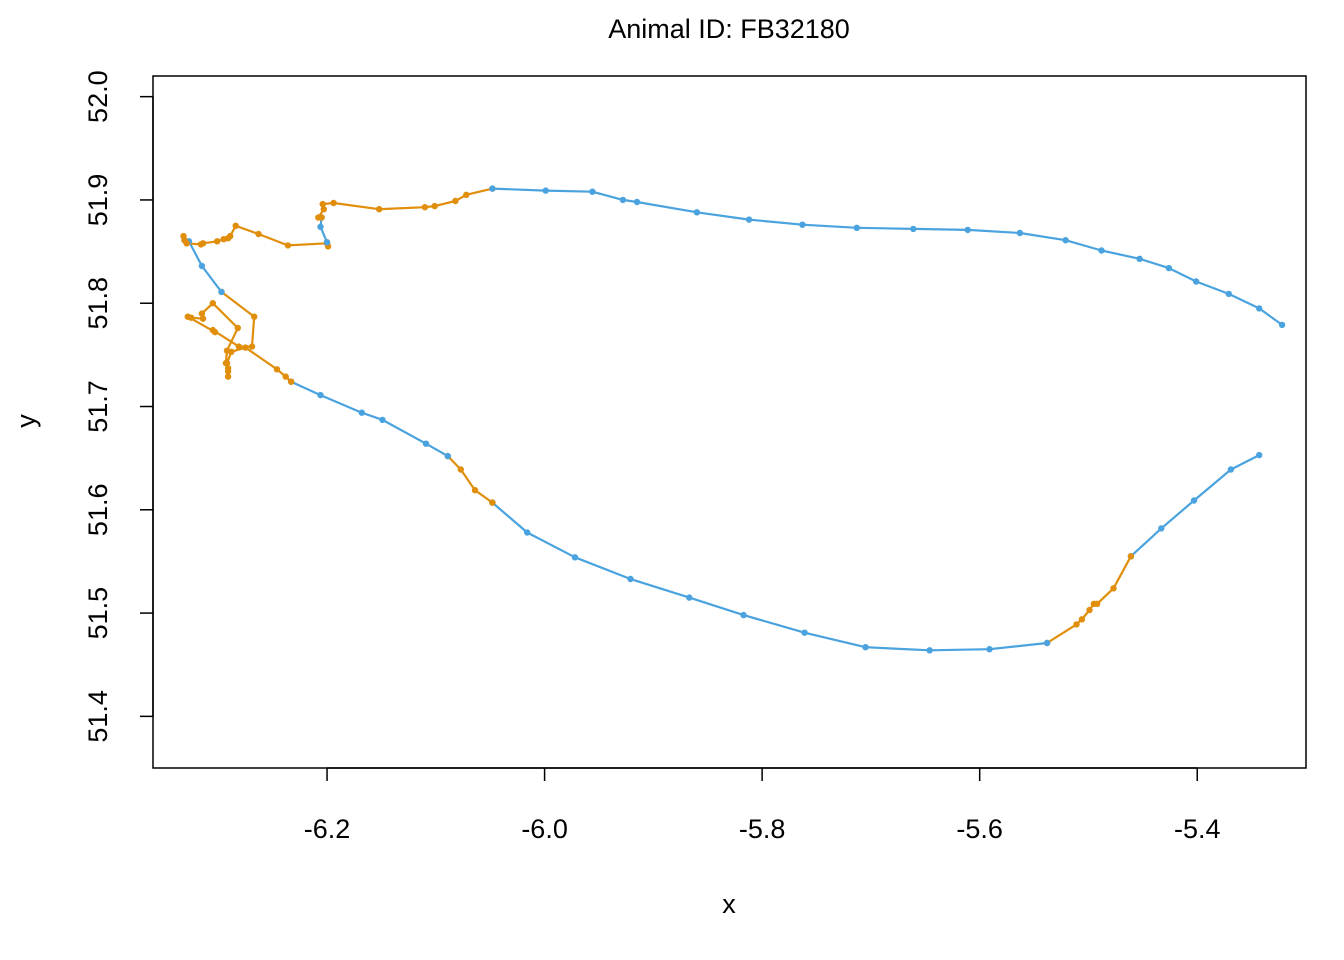  What do you see at coordinates (98, 303) in the screenshot?
I see `y-tick-label: 51.8` at bounding box center [98, 303].